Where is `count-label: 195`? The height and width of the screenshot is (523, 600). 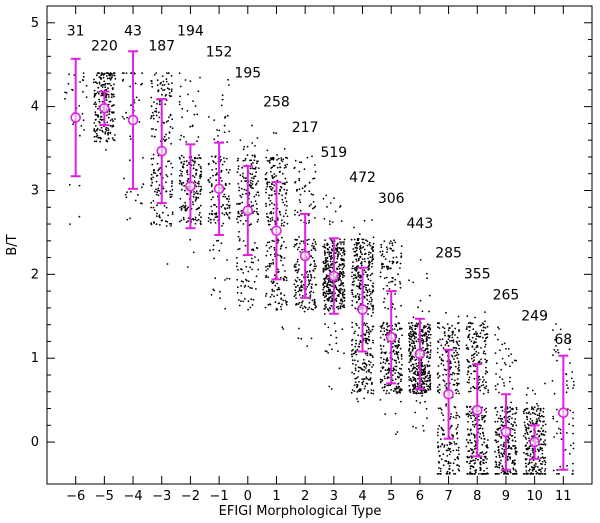
count-label: 195 is located at coordinates (247, 73).